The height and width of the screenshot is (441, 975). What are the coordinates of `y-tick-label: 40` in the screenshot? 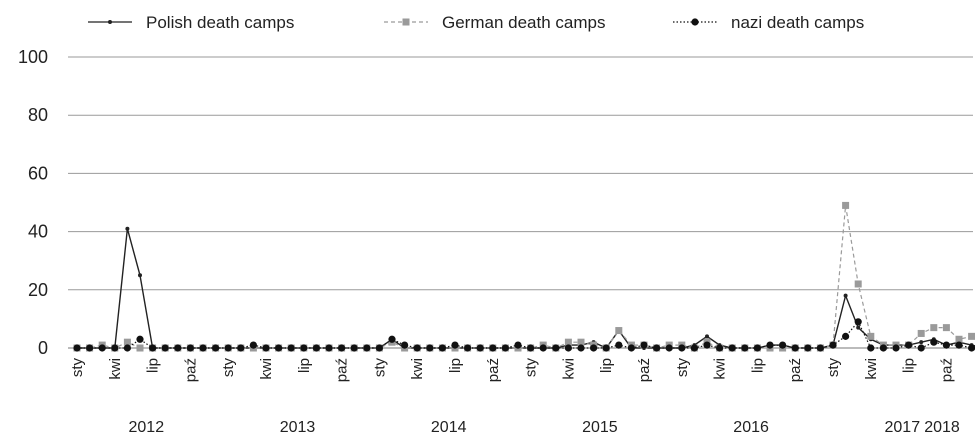 It's located at (38, 232).